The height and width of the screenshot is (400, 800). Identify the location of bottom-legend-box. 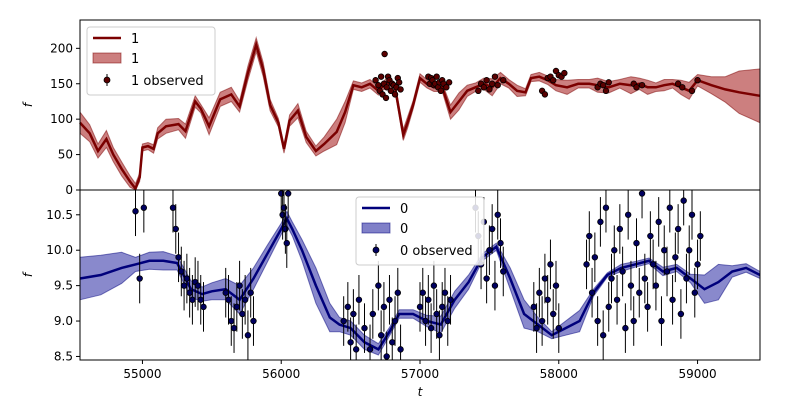
(420, 231).